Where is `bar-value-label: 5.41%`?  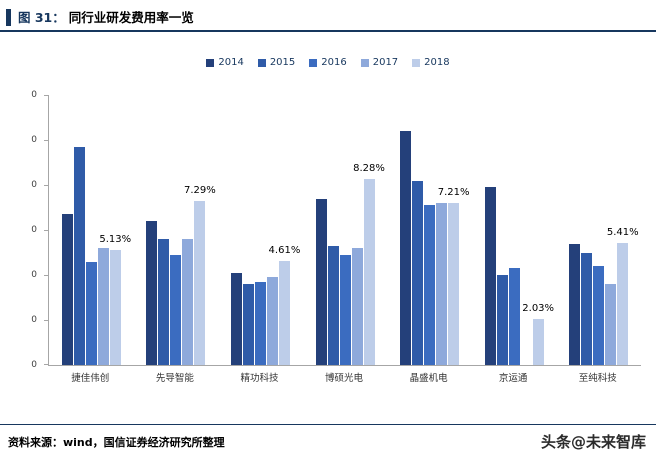
bar-value-label: 5.41% is located at coordinates (622, 233).